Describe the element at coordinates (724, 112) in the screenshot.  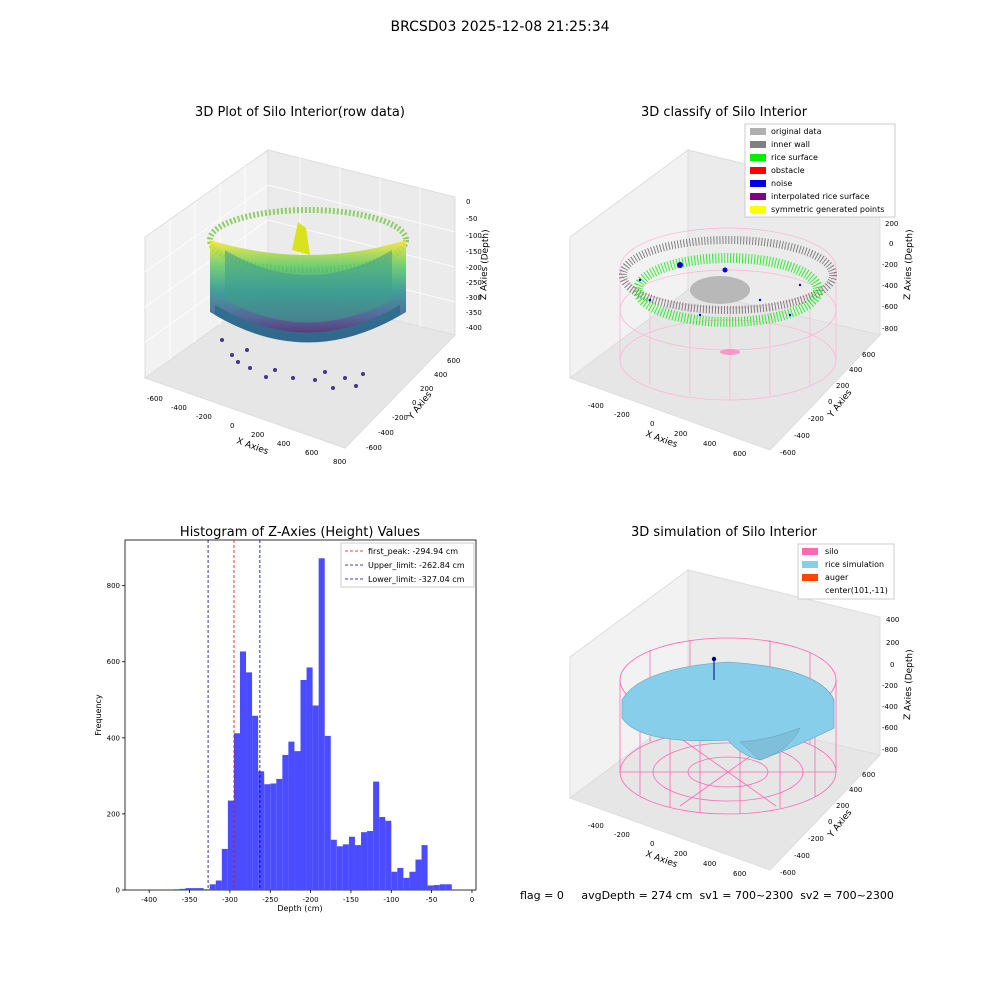
I see `panel-classify-title: 3D classify of Silo Interior` at that location.